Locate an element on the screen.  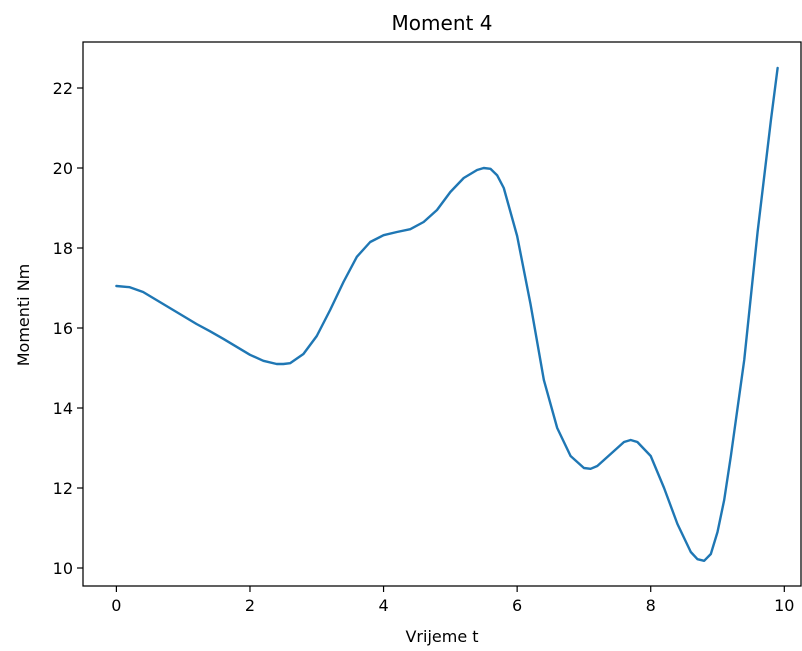
x-tick-label: 8 is located at coordinates (651, 605).